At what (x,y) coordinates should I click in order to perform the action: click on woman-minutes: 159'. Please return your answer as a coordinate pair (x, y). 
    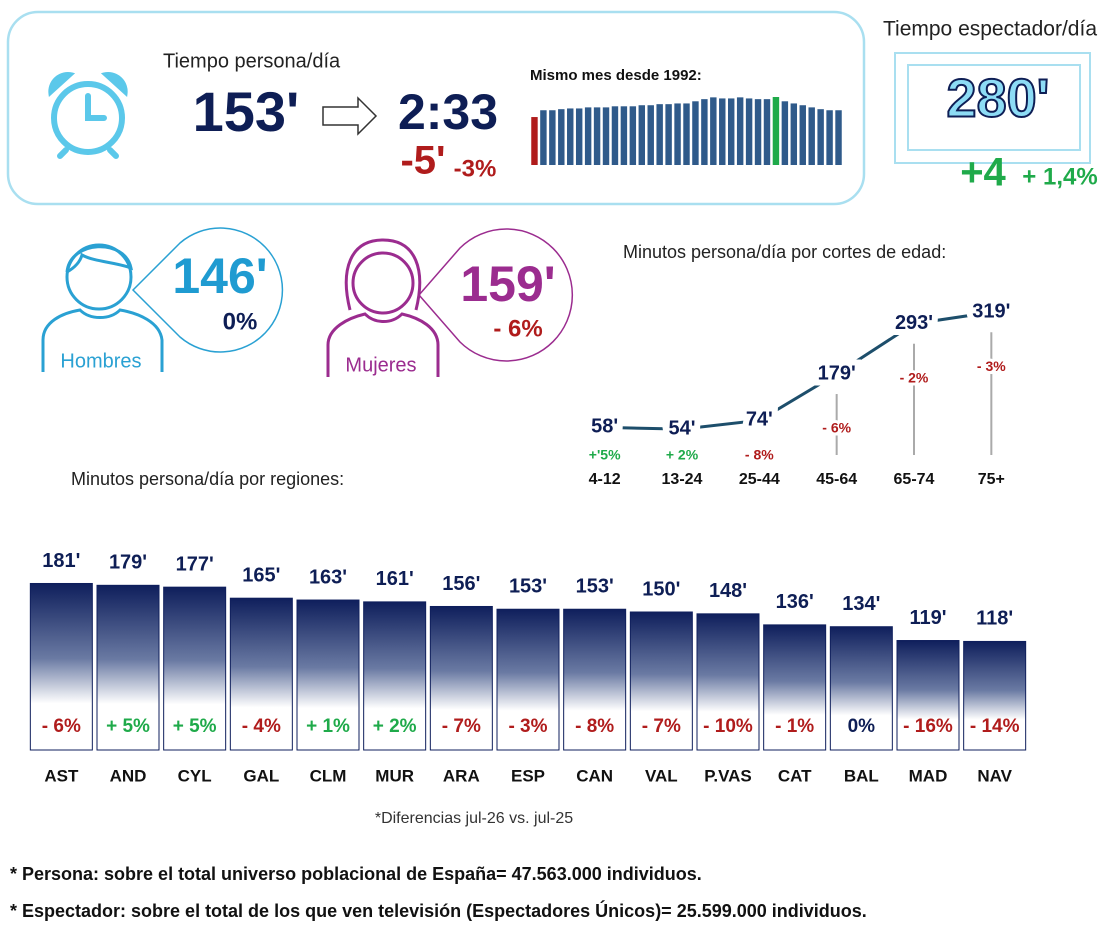
    Looking at the image, I should click on (507, 284).